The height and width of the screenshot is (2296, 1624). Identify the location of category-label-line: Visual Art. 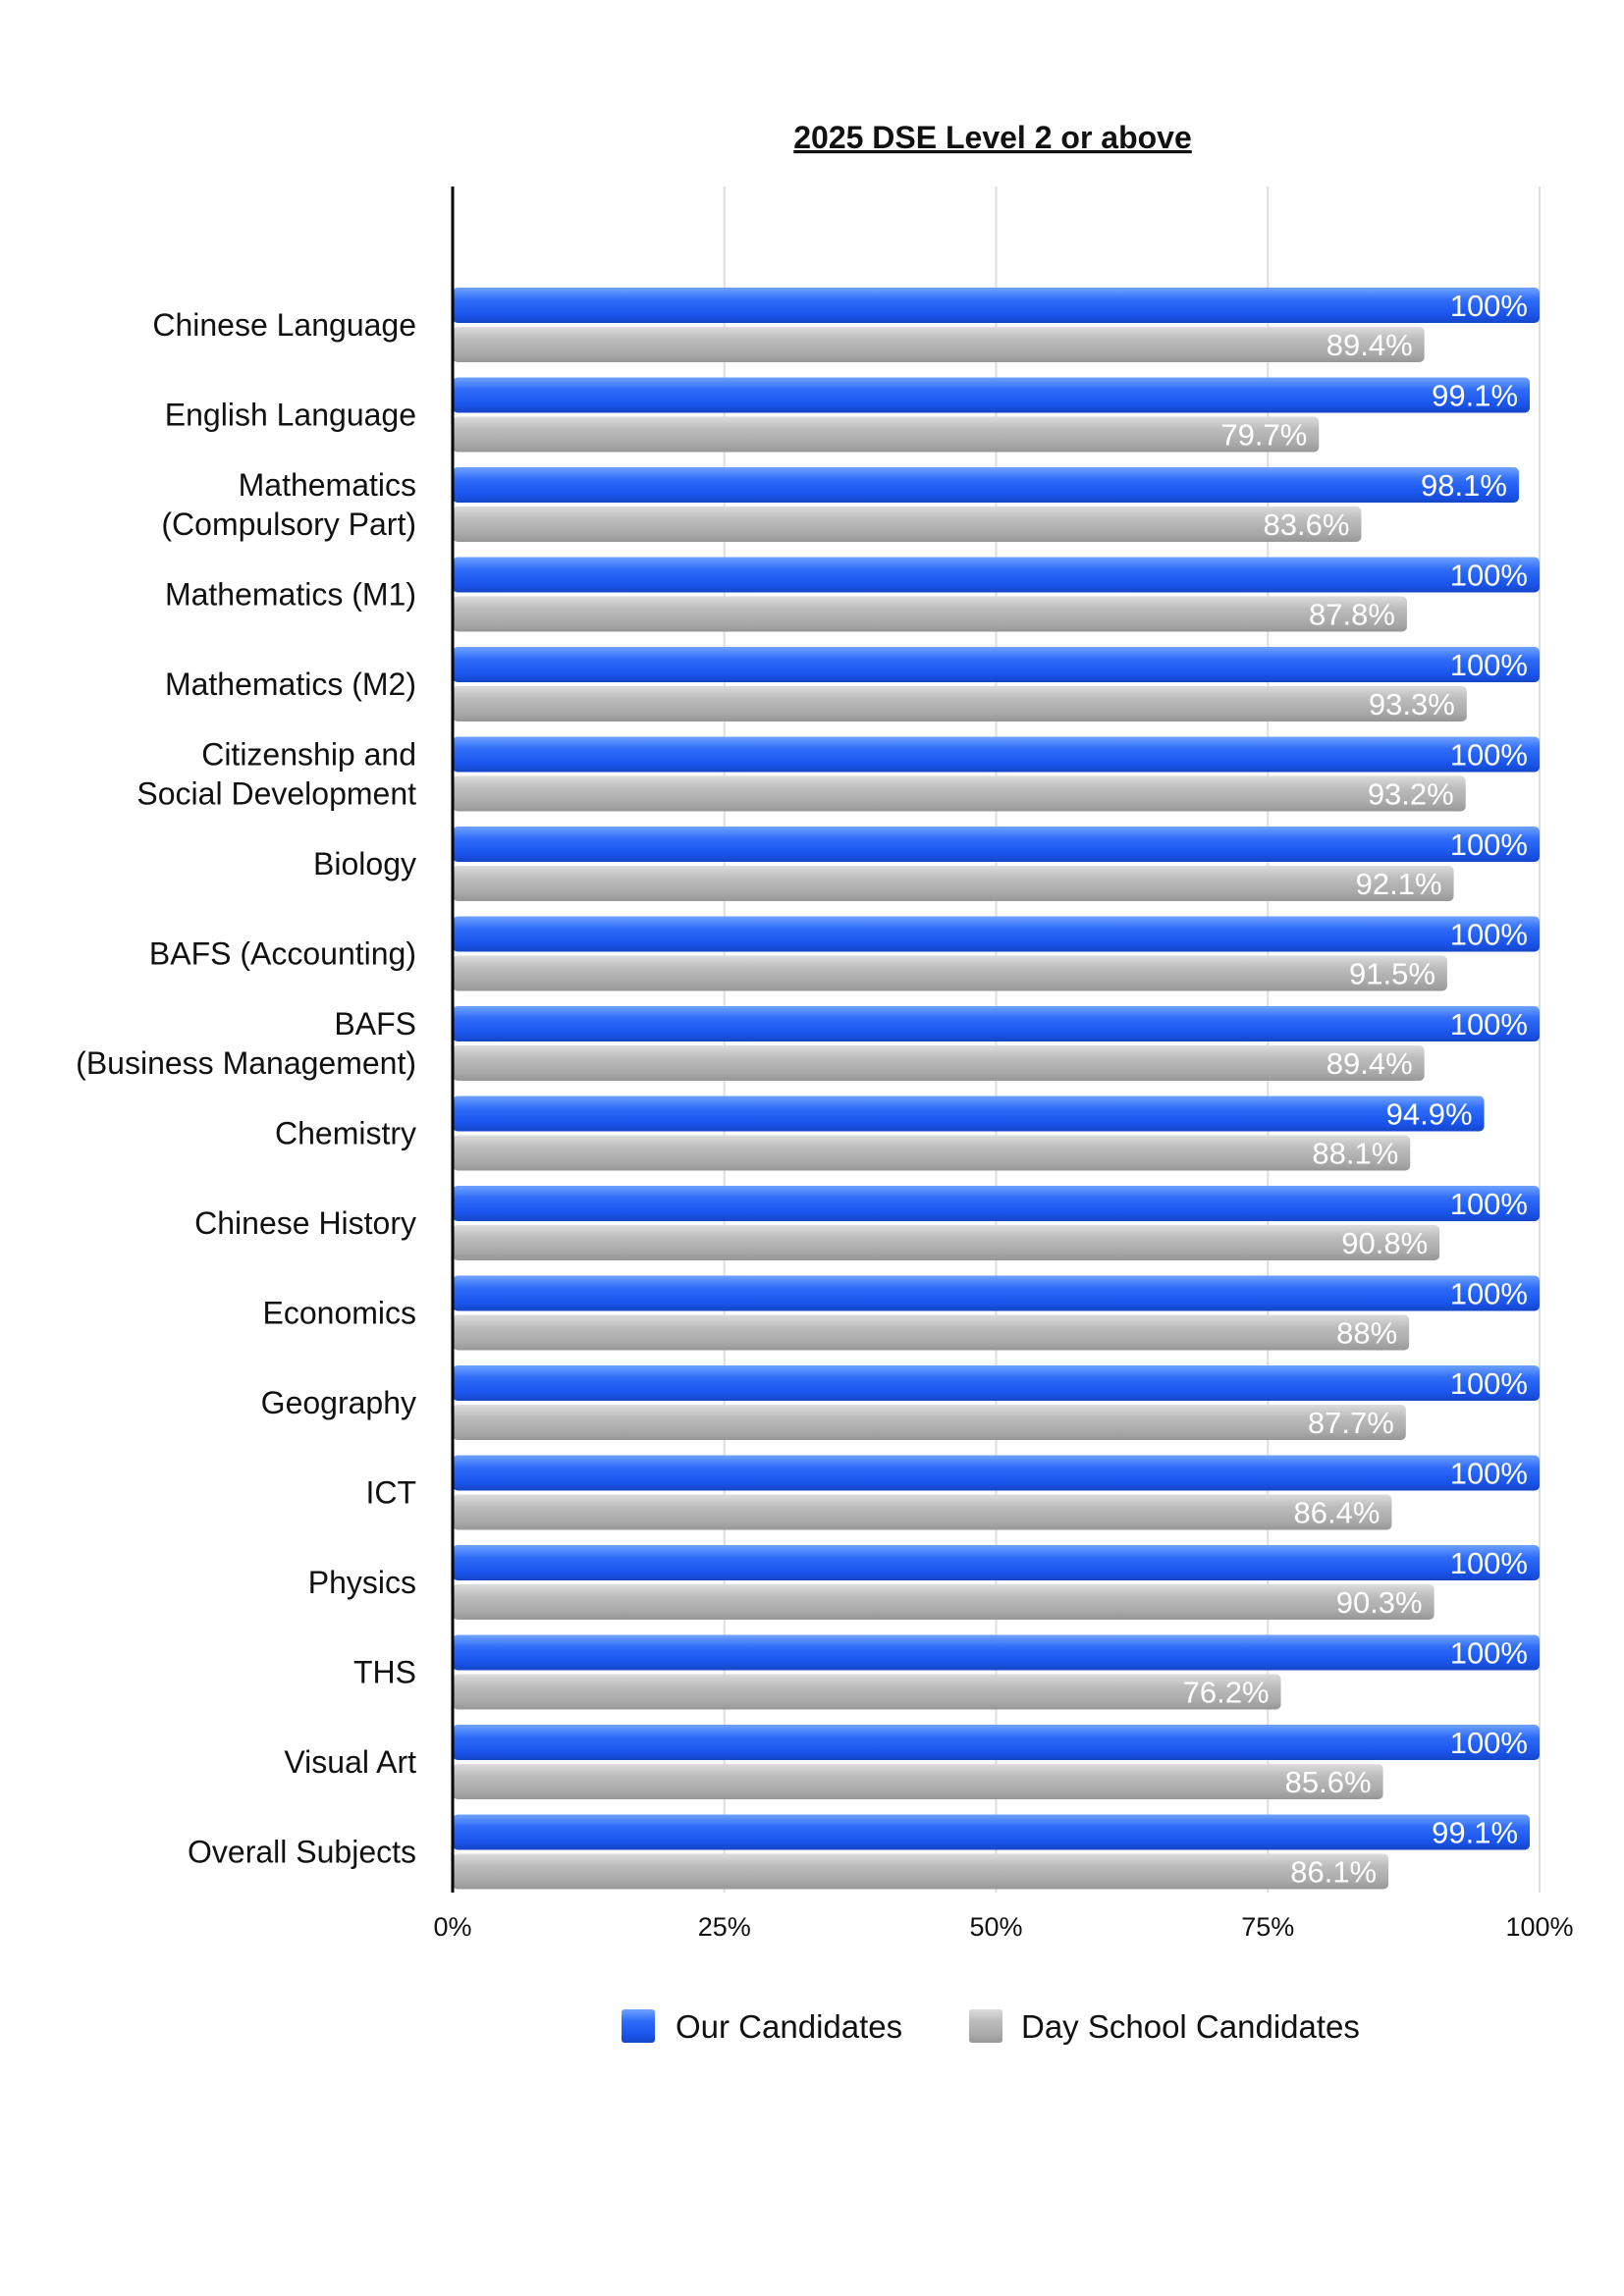
(350, 1762).